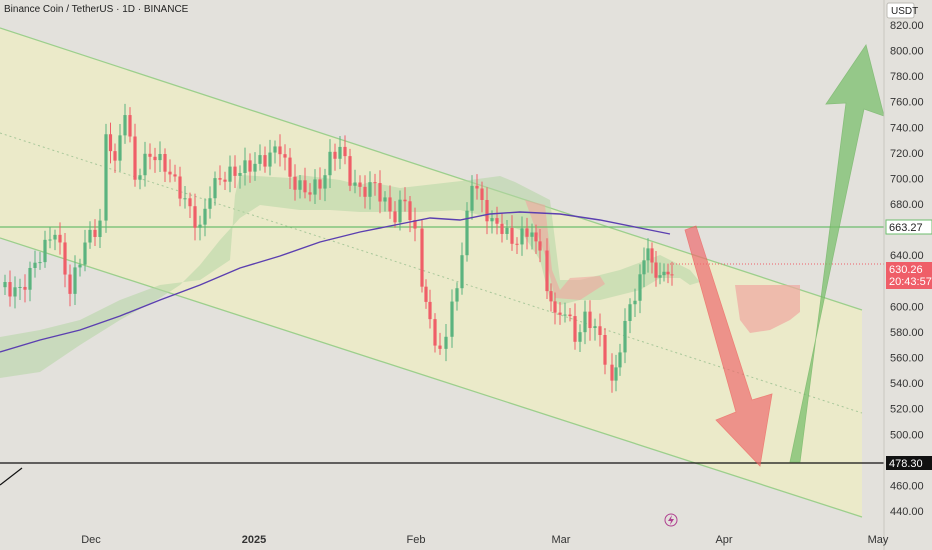 This screenshot has width=932, height=550. What do you see at coordinates (906, 464) in the screenshot?
I see `svg-text: 478.30` at bounding box center [906, 464].